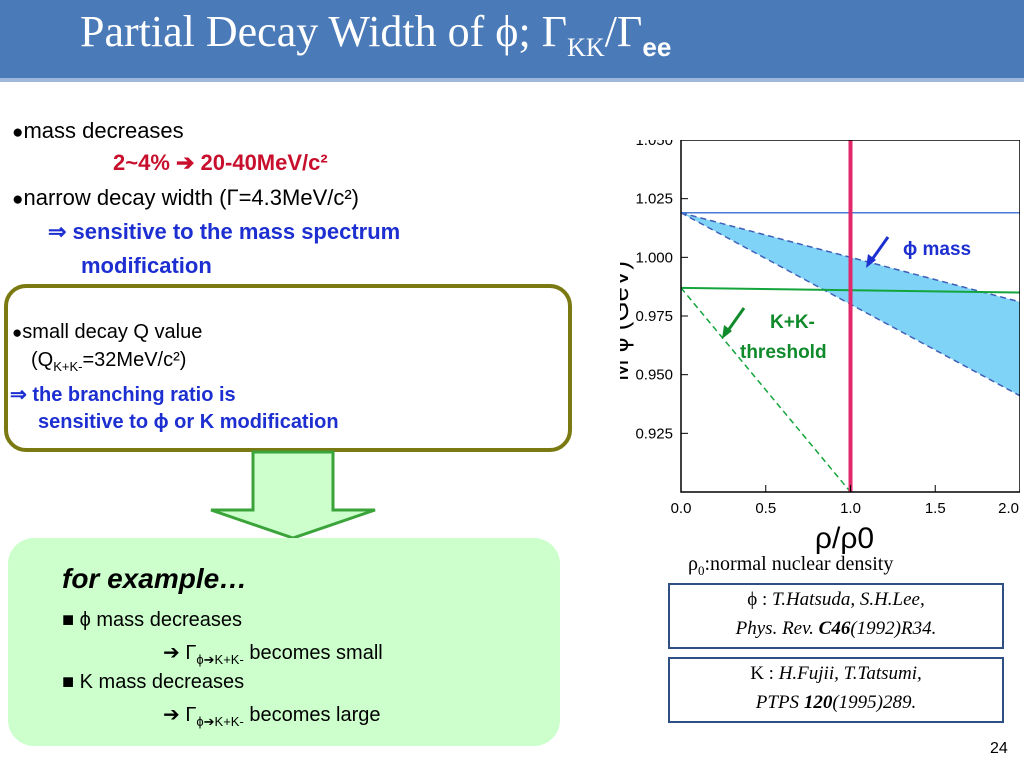  Describe the element at coordinates (627, 321) in the screenshot. I see `y-axis-label: M ϕ (GeV)` at that location.